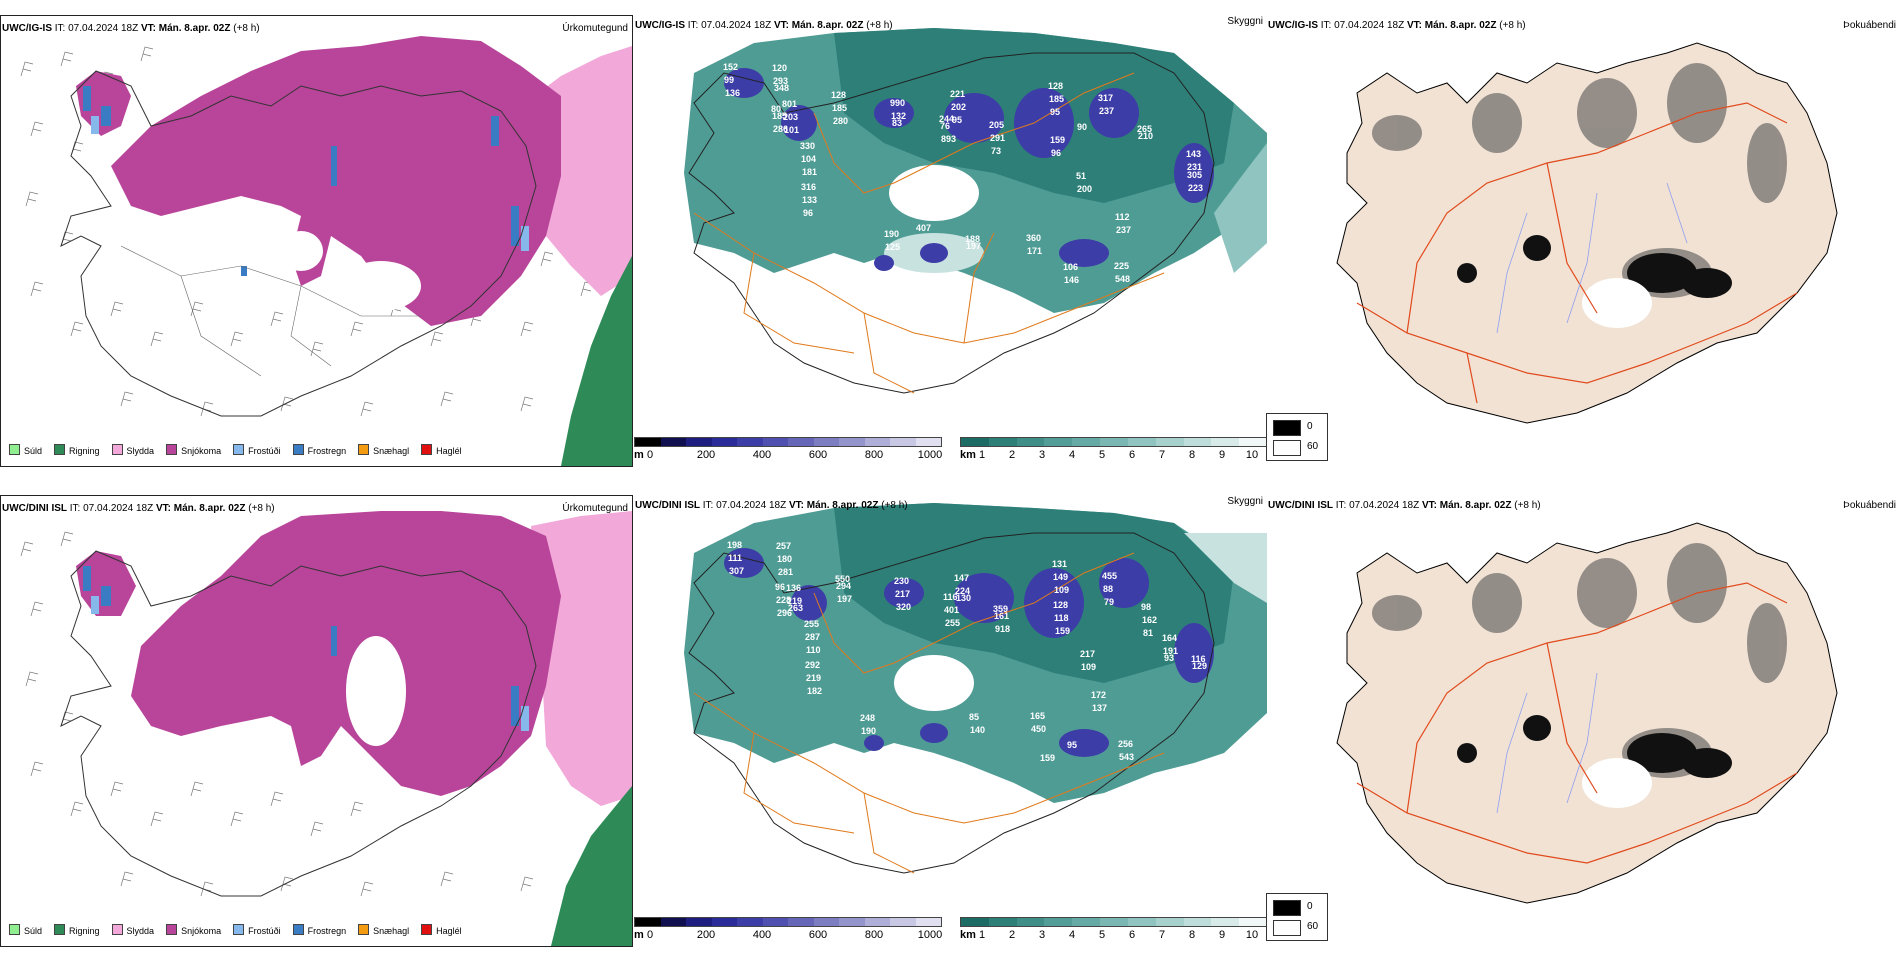 The height and width of the screenshot is (963, 1900). What do you see at coordinates (1169, 658) in the screenshot?
I see `elevation-label: 93` at bounding box center [1169, 658].